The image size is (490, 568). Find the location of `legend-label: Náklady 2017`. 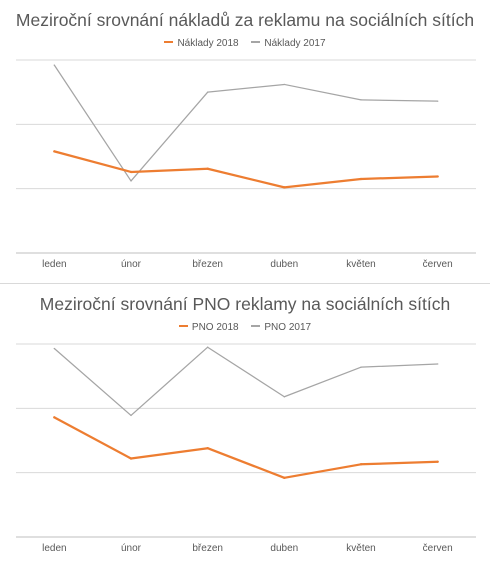

legend-label: Náklady 2017 is located at coordinates (295, 43).